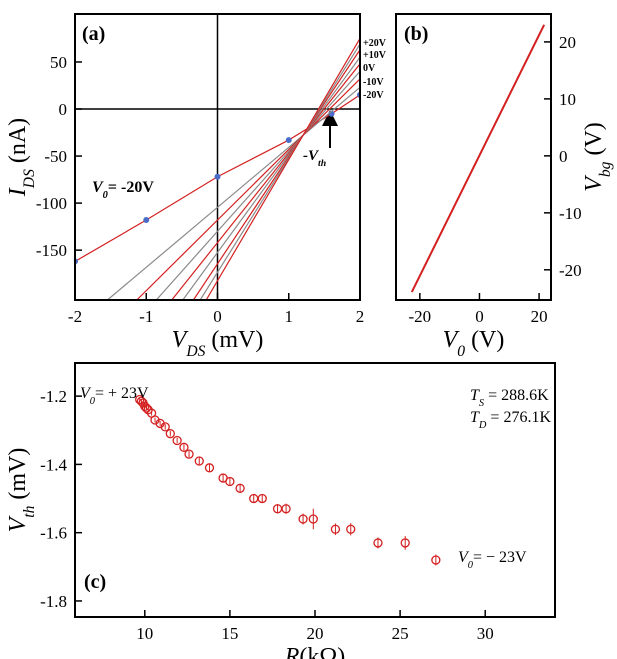  I want to click on y-axis-label: Vbg (V), so click(597, 157).